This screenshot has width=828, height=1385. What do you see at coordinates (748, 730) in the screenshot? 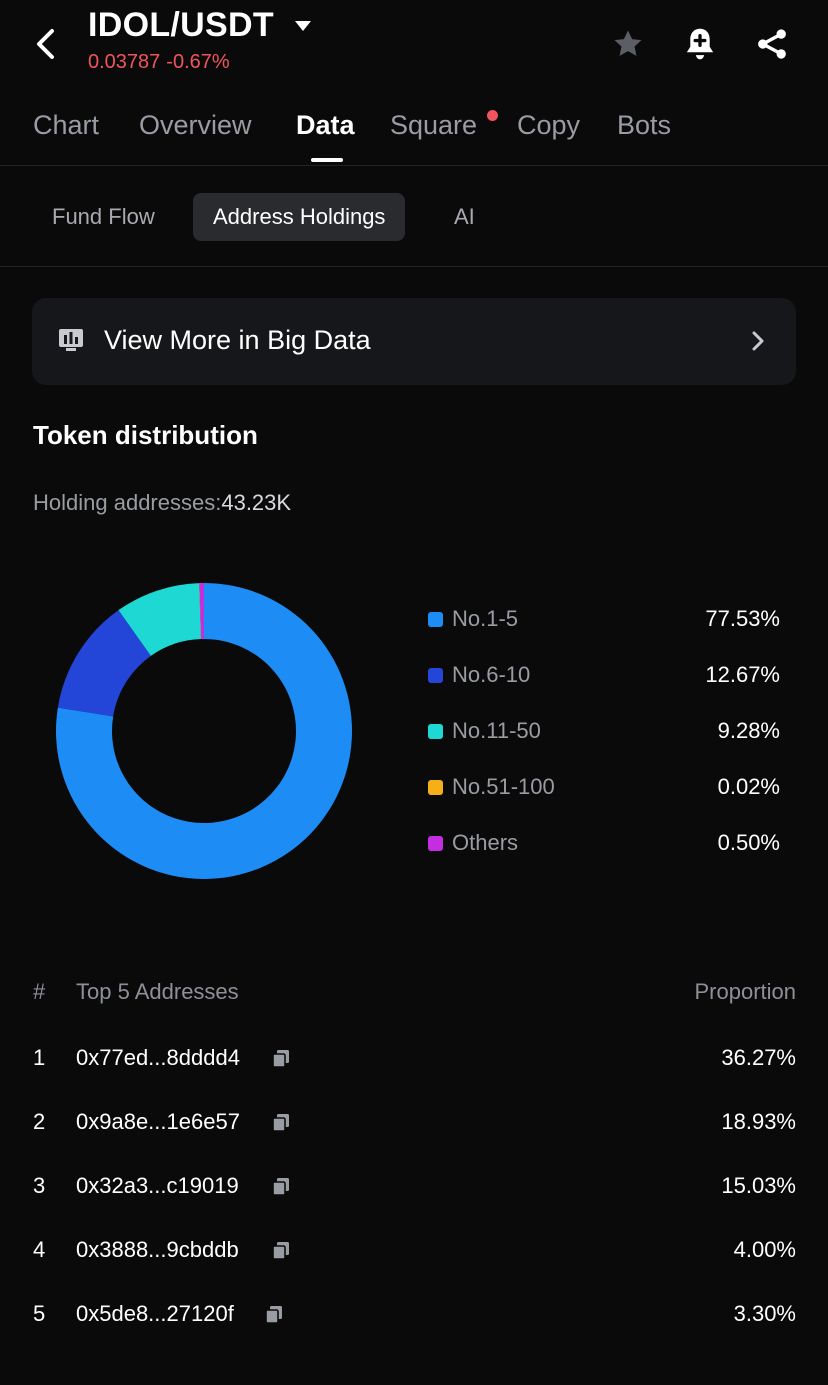
I see `legend-value: 9.28%` at bounding box center [748, 730].